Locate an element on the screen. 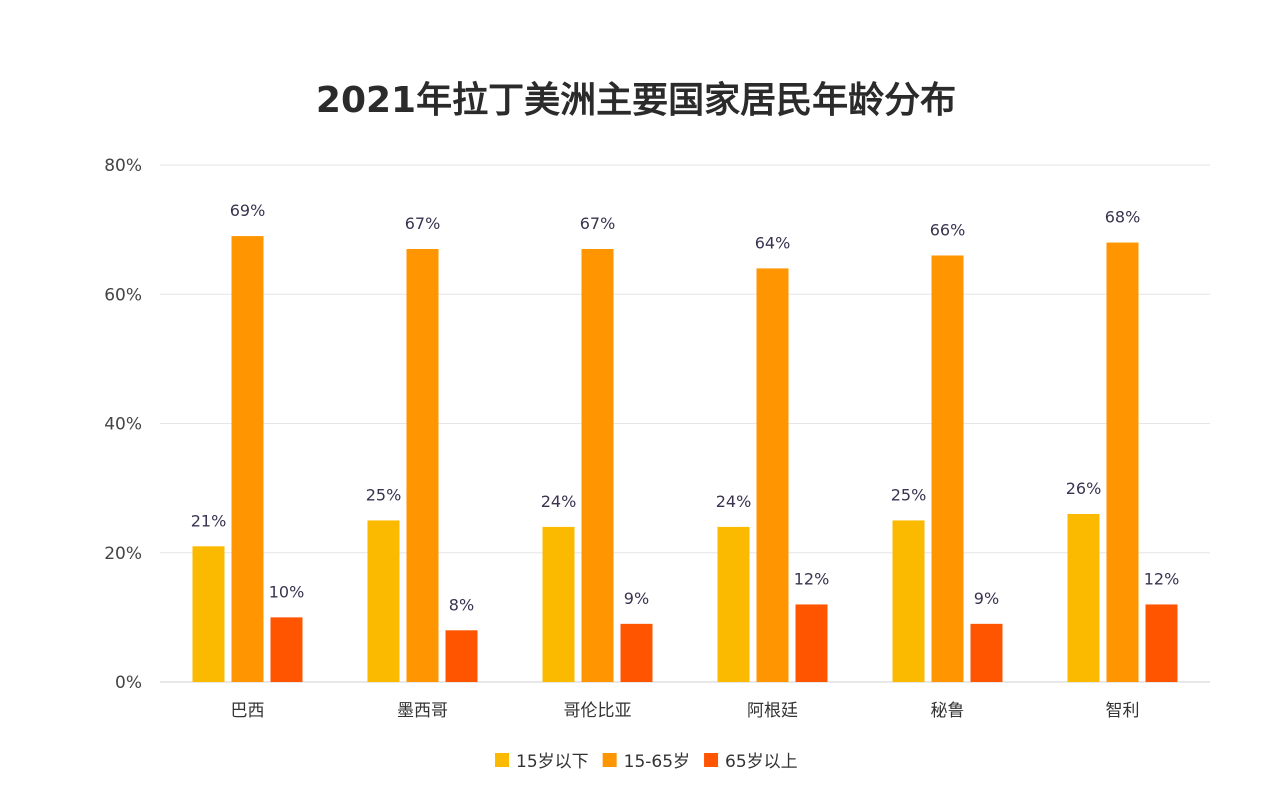 The height and width of the screenshot is (804, 1282). y-tick-label: 80% is located at coordinates (123, 166).